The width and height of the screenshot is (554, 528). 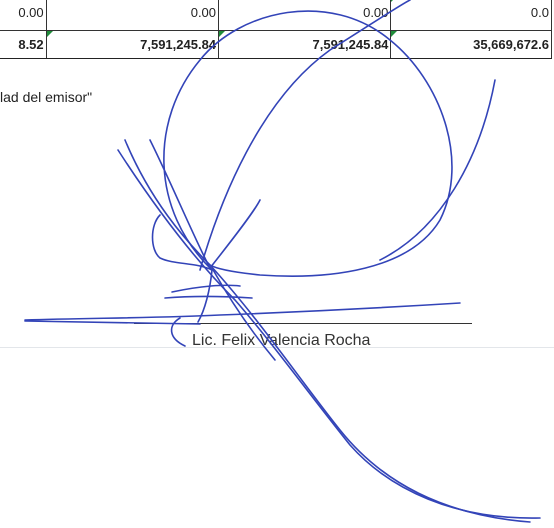 What do you see at coordinates (23, 44) in the screenshot?
I see `table-cell: 8.52` at bounding box center [23, 44].